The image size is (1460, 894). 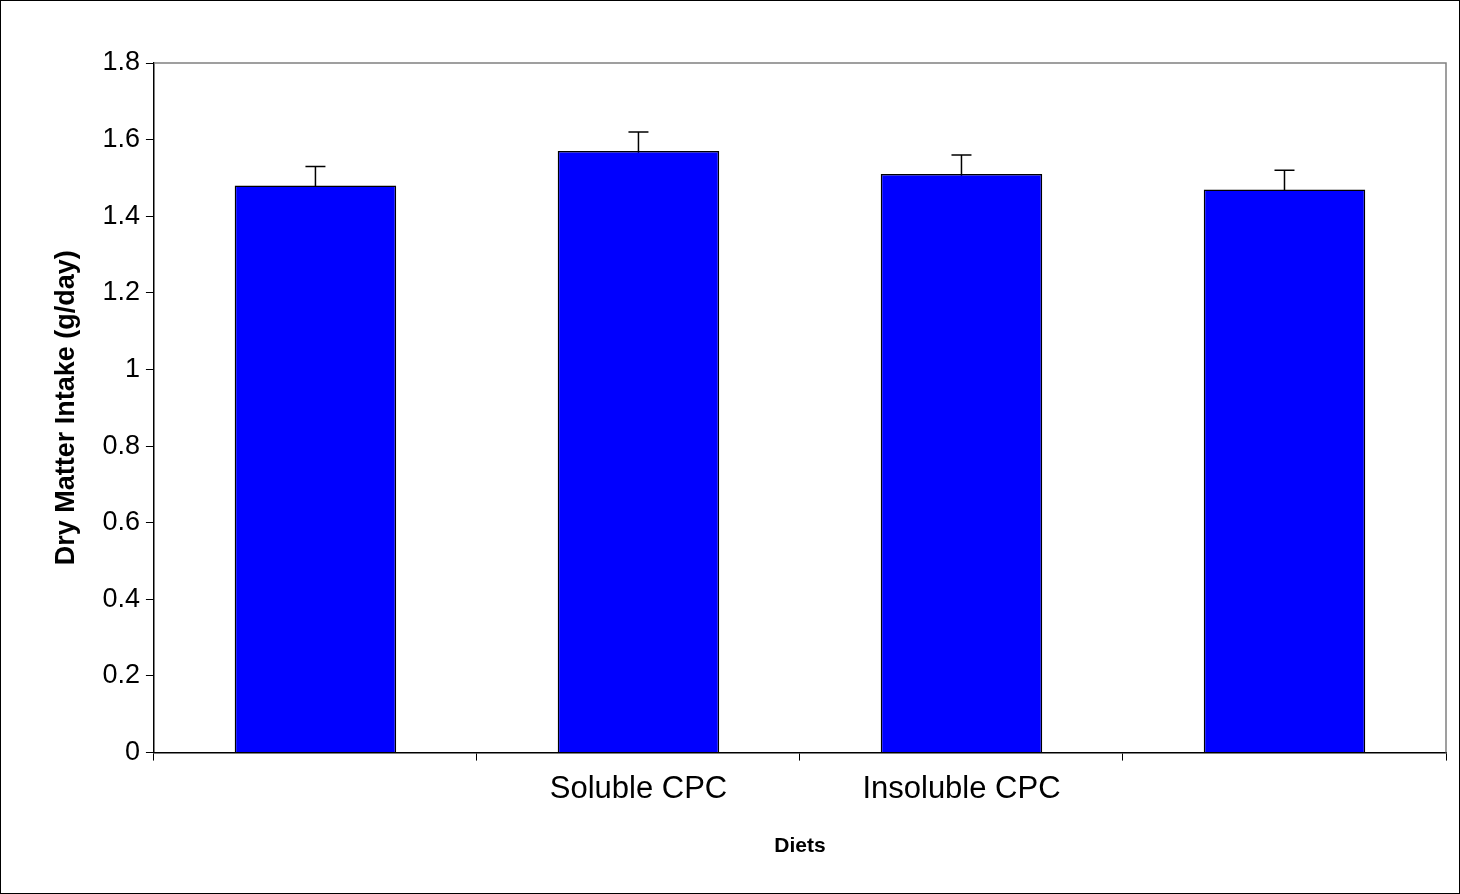 What do you see at coordinates (121, 597) in the screenshot?
I see `y-tick-label: 0.4` at bounding box center [121, 597].